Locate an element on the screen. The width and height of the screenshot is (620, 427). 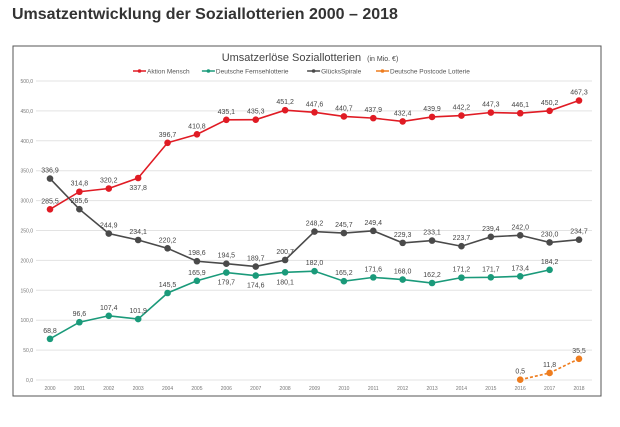
x-tick-label: 2009 is located at coordinates (314, 389).